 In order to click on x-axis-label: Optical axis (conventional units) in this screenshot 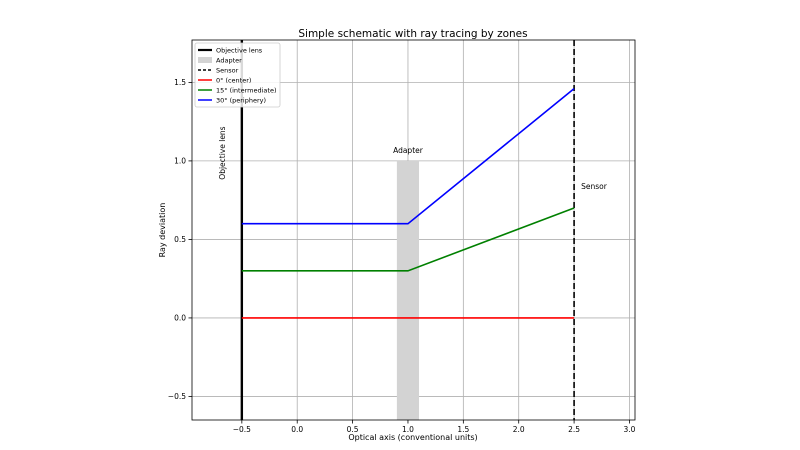, I will do `click(412, 437)`.